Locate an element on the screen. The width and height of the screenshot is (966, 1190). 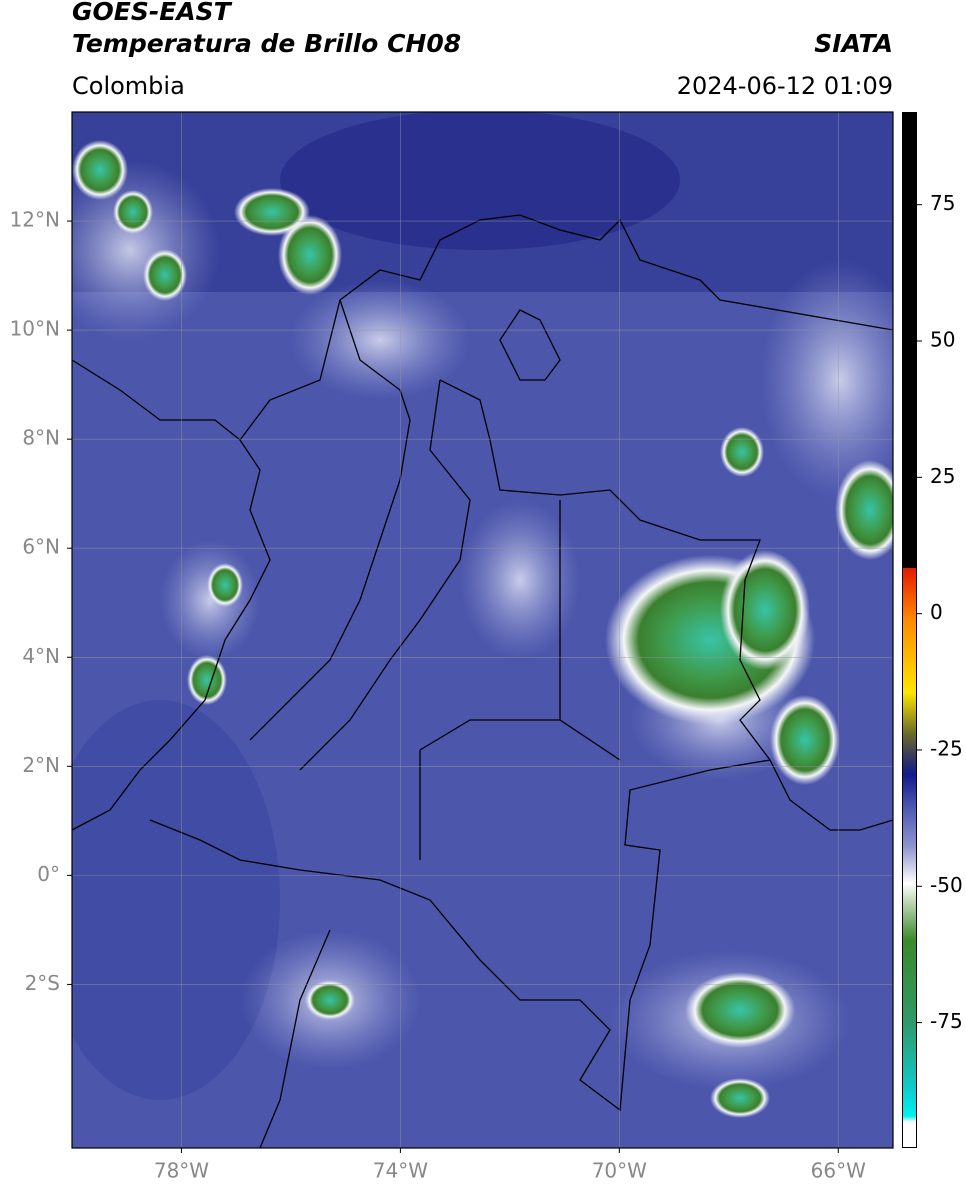
y-tick-label: 0° is located at coordinates (48, 874).